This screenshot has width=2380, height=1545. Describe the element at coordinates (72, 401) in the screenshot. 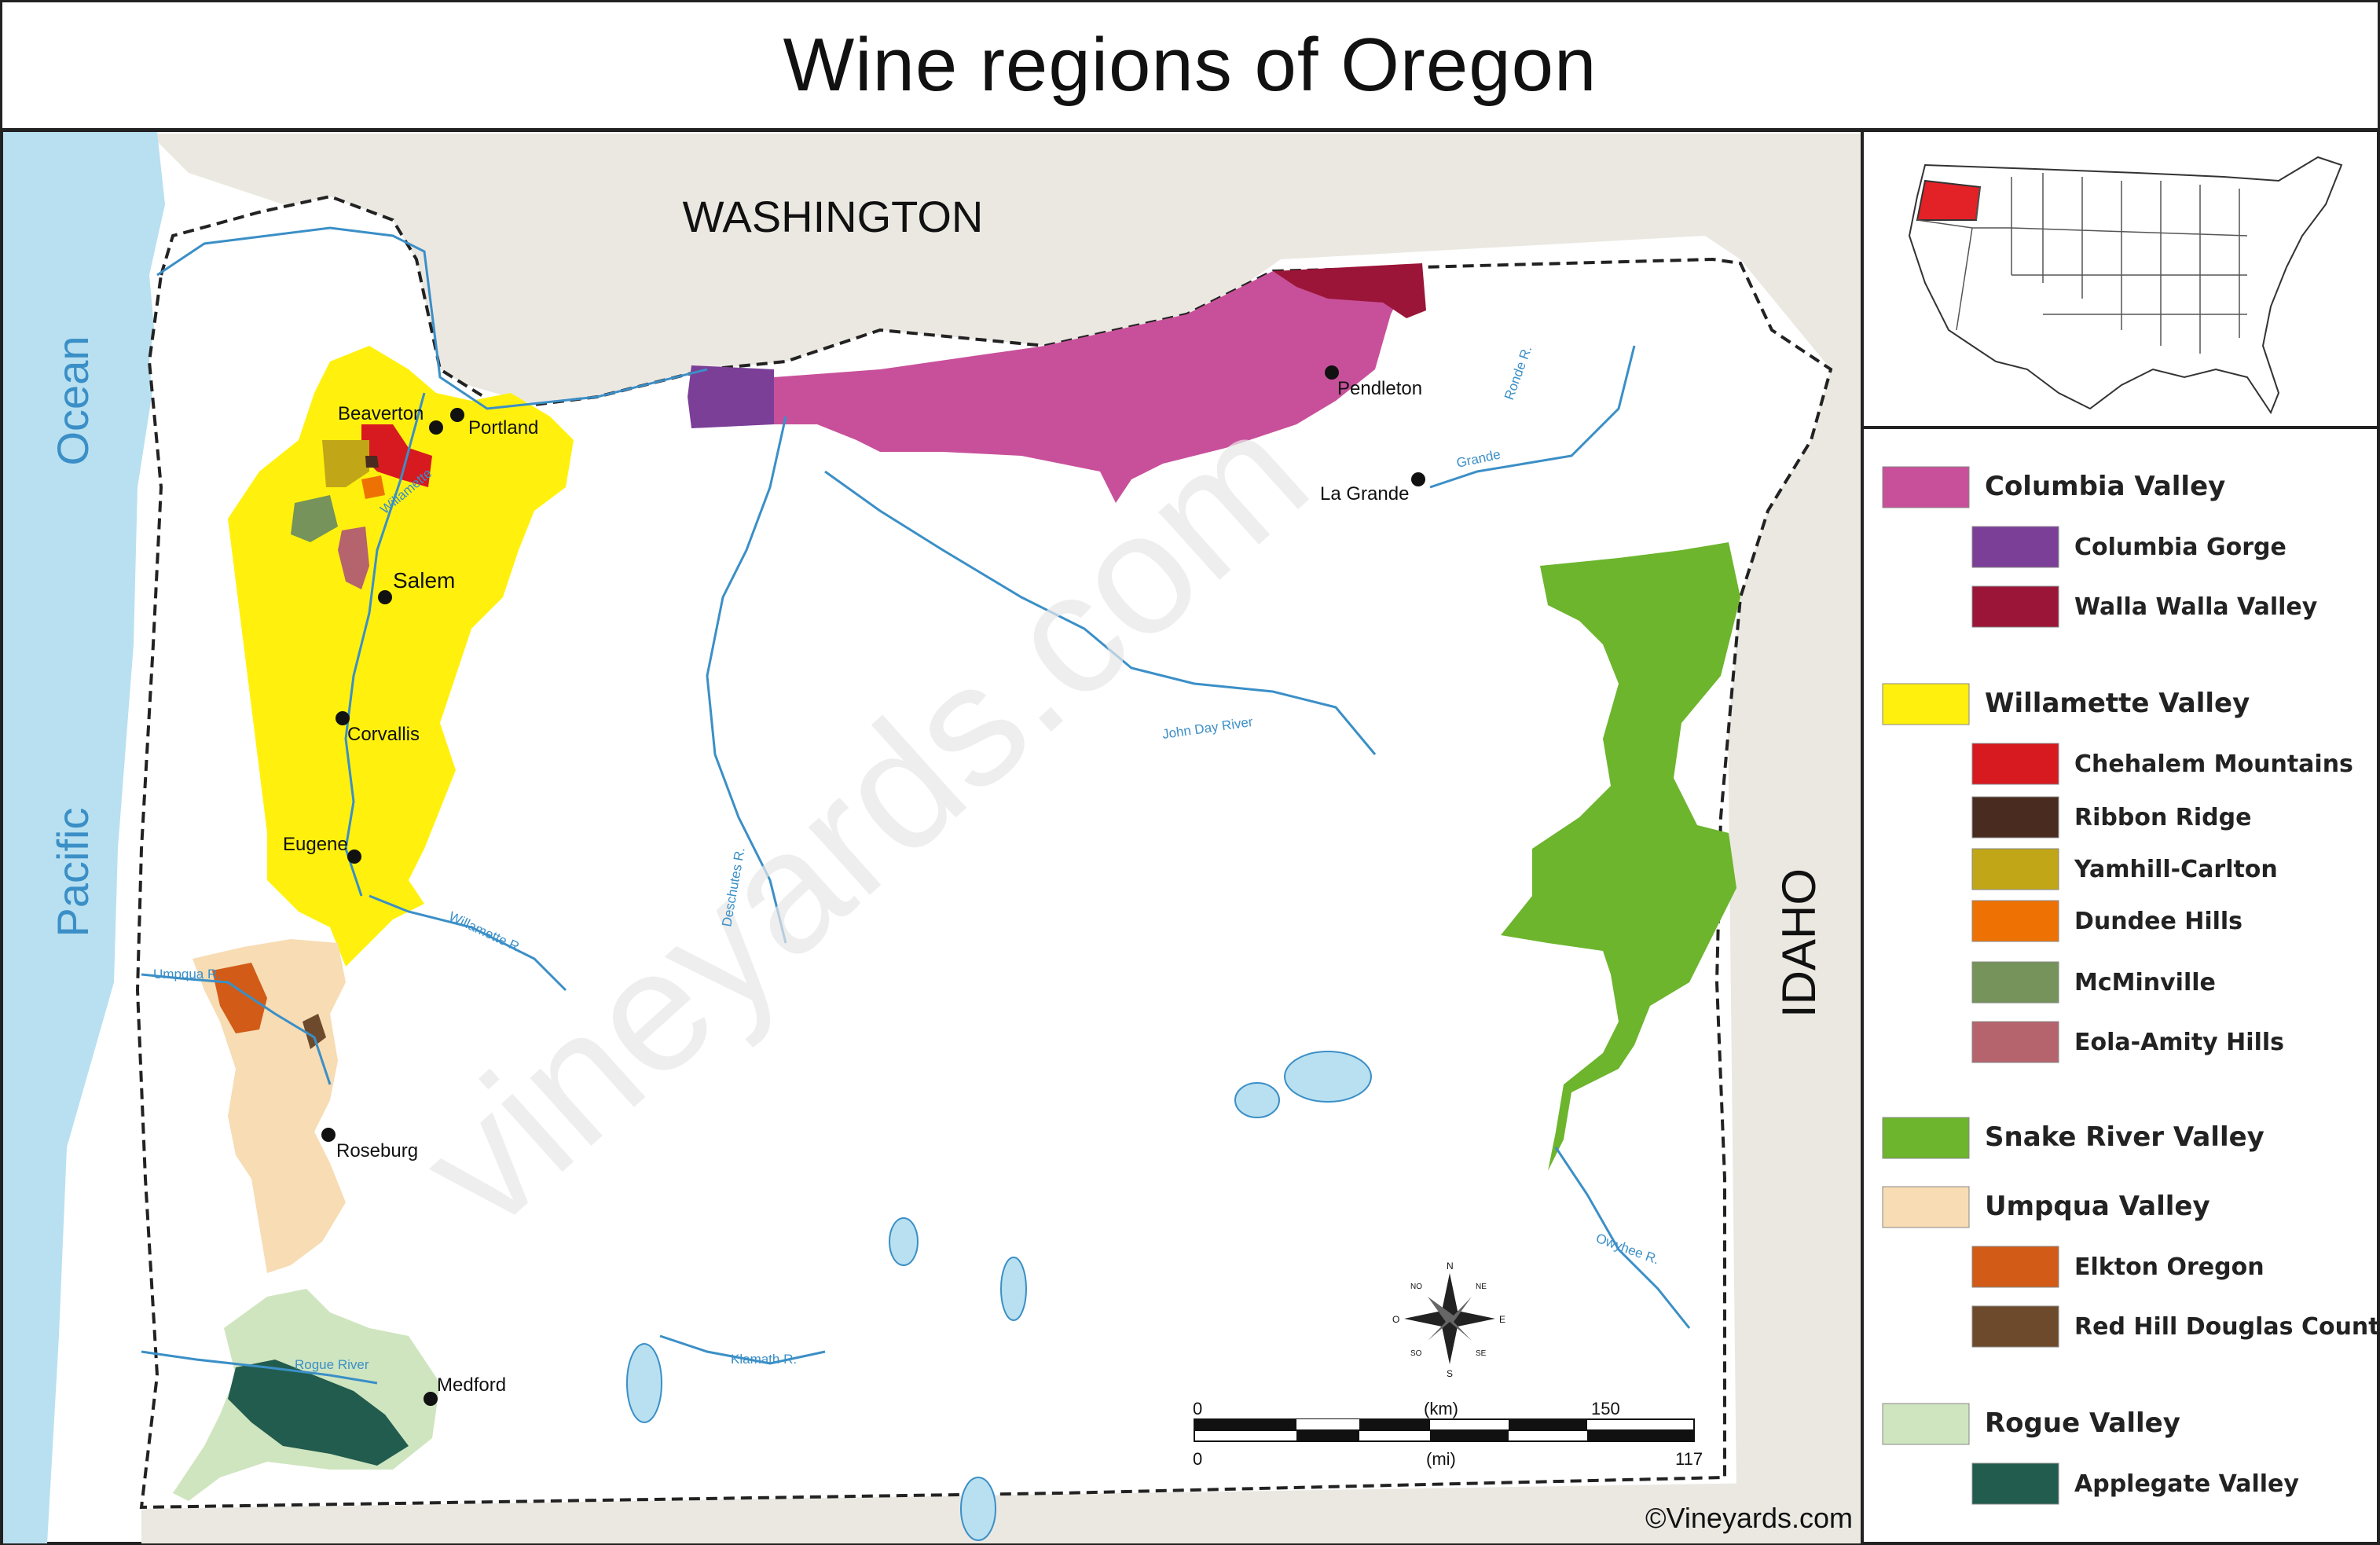

I see `ocean-label: Ocean` at that location.